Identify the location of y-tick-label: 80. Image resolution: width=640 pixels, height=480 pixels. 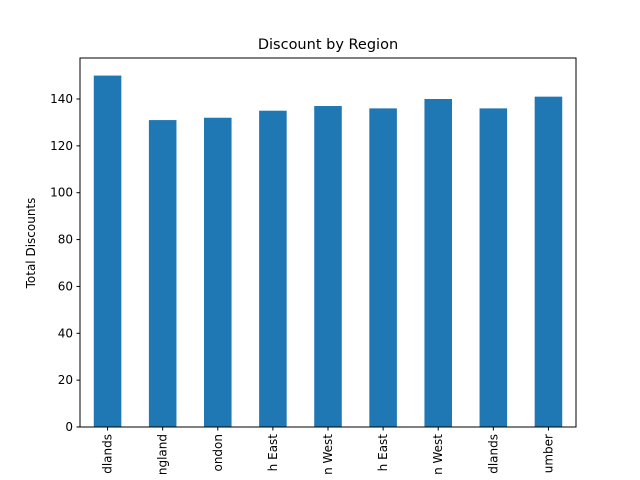
(65, 240).